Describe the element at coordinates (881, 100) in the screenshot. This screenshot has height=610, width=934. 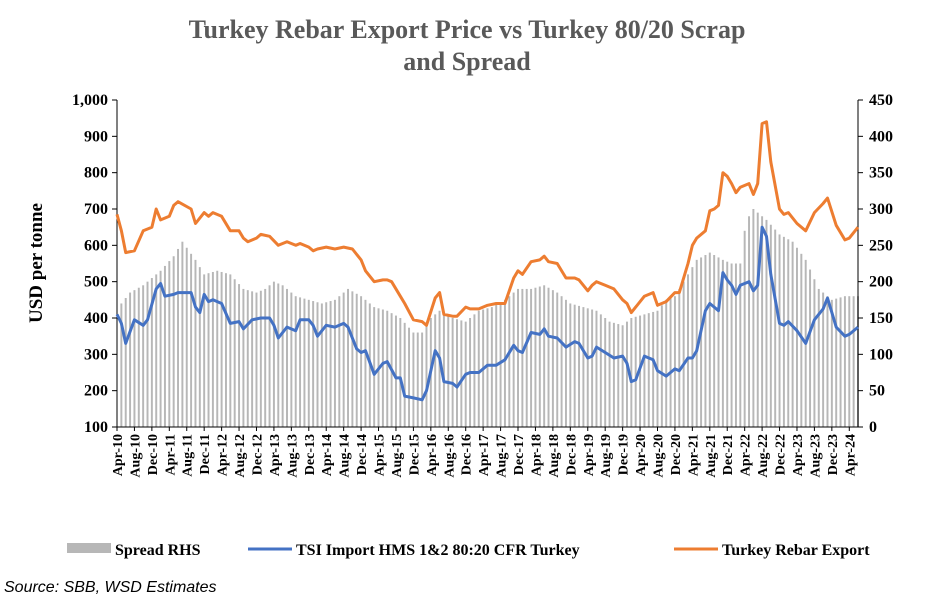
I see `y2-tick-label: 450` at that location.